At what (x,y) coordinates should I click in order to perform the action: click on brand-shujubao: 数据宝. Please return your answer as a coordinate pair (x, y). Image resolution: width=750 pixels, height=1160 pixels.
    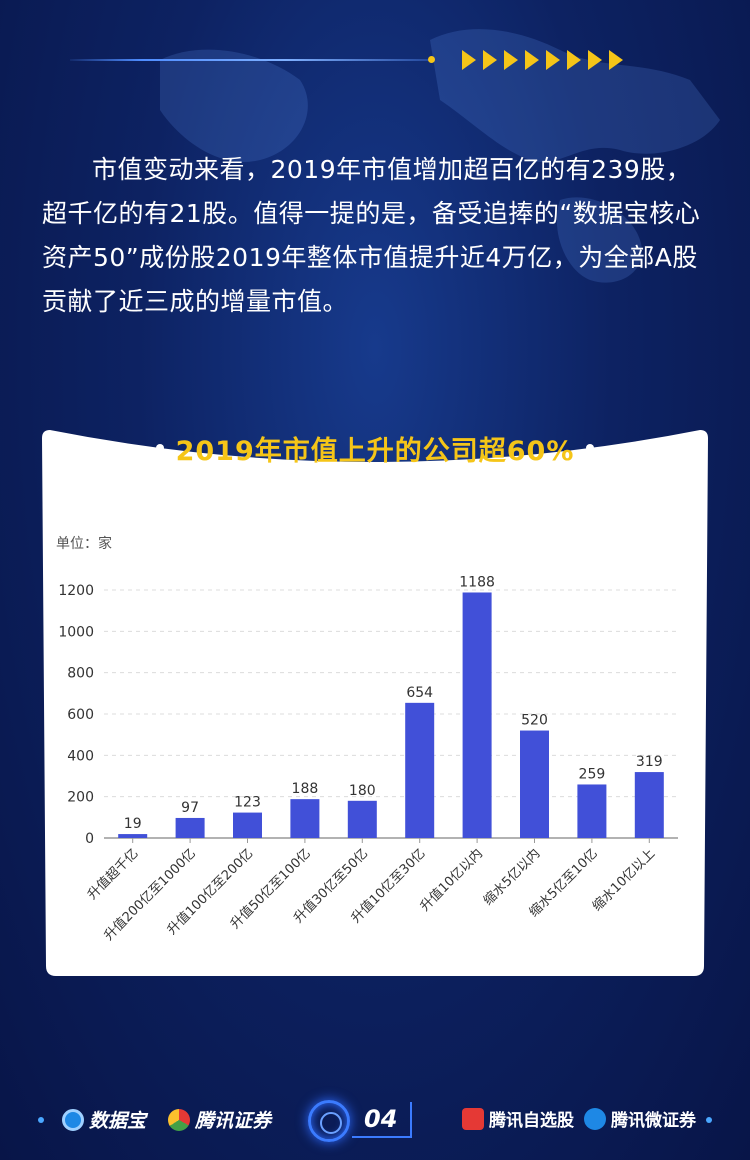
    Looking at the image, I should click on (104, 1119).